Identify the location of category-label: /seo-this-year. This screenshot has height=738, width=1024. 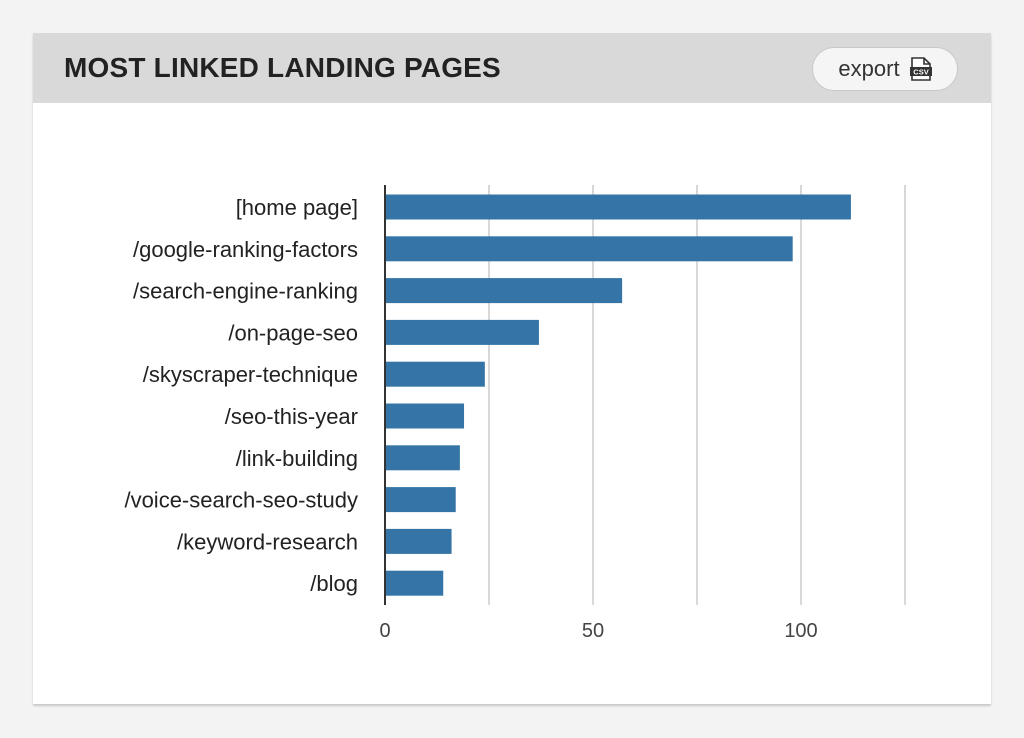
(291, 416).